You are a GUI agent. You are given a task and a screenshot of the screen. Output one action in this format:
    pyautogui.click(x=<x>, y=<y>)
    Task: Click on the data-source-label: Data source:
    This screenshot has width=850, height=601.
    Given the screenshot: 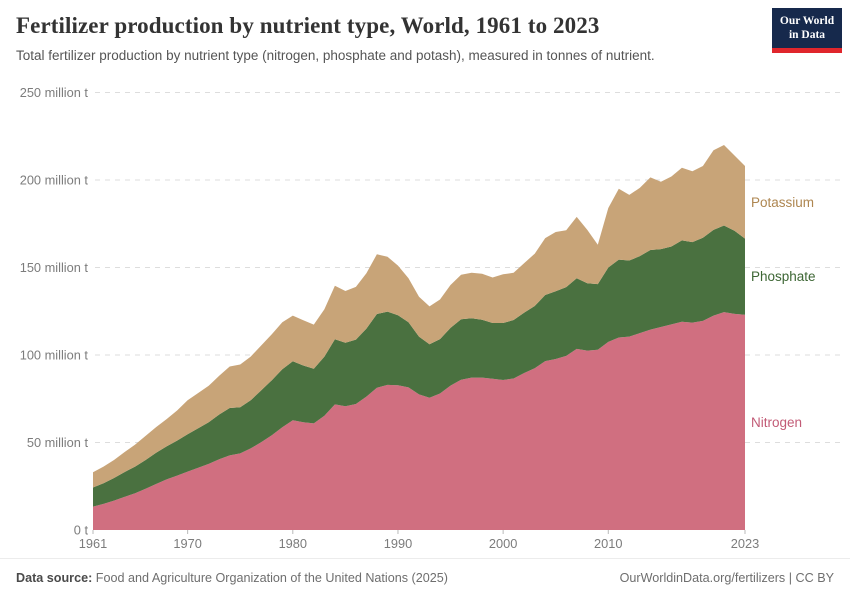 What is the action you would take?
    pyautogui.click(x=54, y=578)
    